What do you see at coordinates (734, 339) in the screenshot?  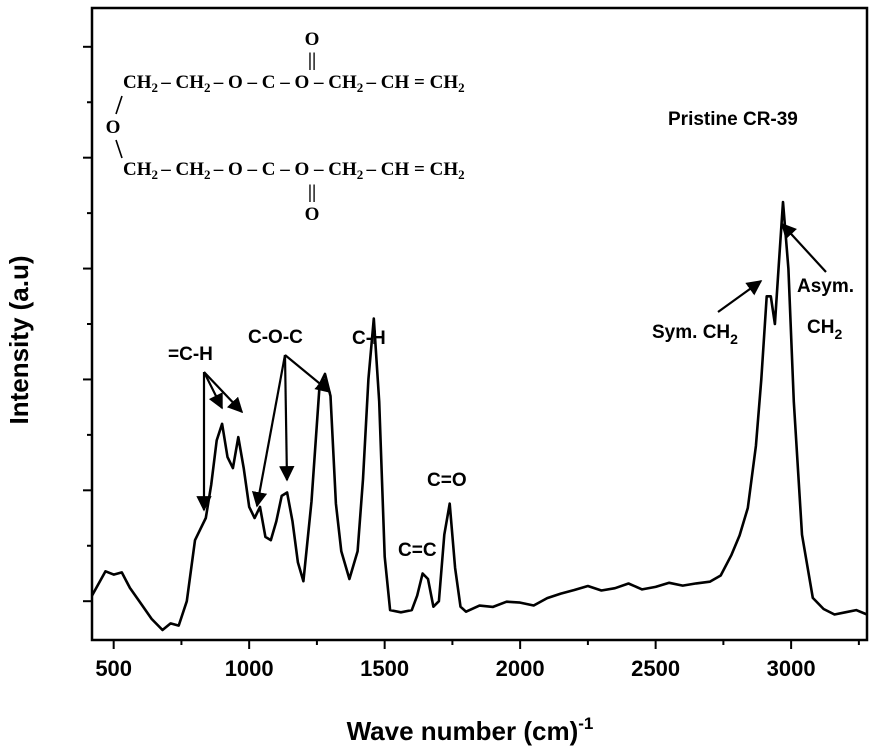 I see `label-sym-ch2-sub: 2` at bounding box center [734, 339].